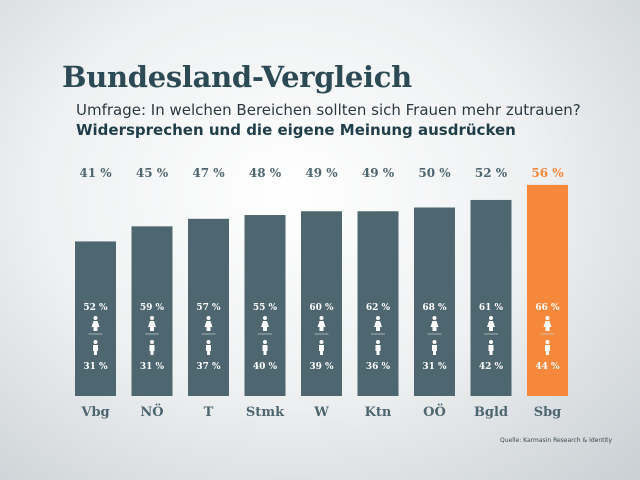 The width and height of the screenshot is (640, 480). I want to click on women-label: 57 %, so click(208, 308).